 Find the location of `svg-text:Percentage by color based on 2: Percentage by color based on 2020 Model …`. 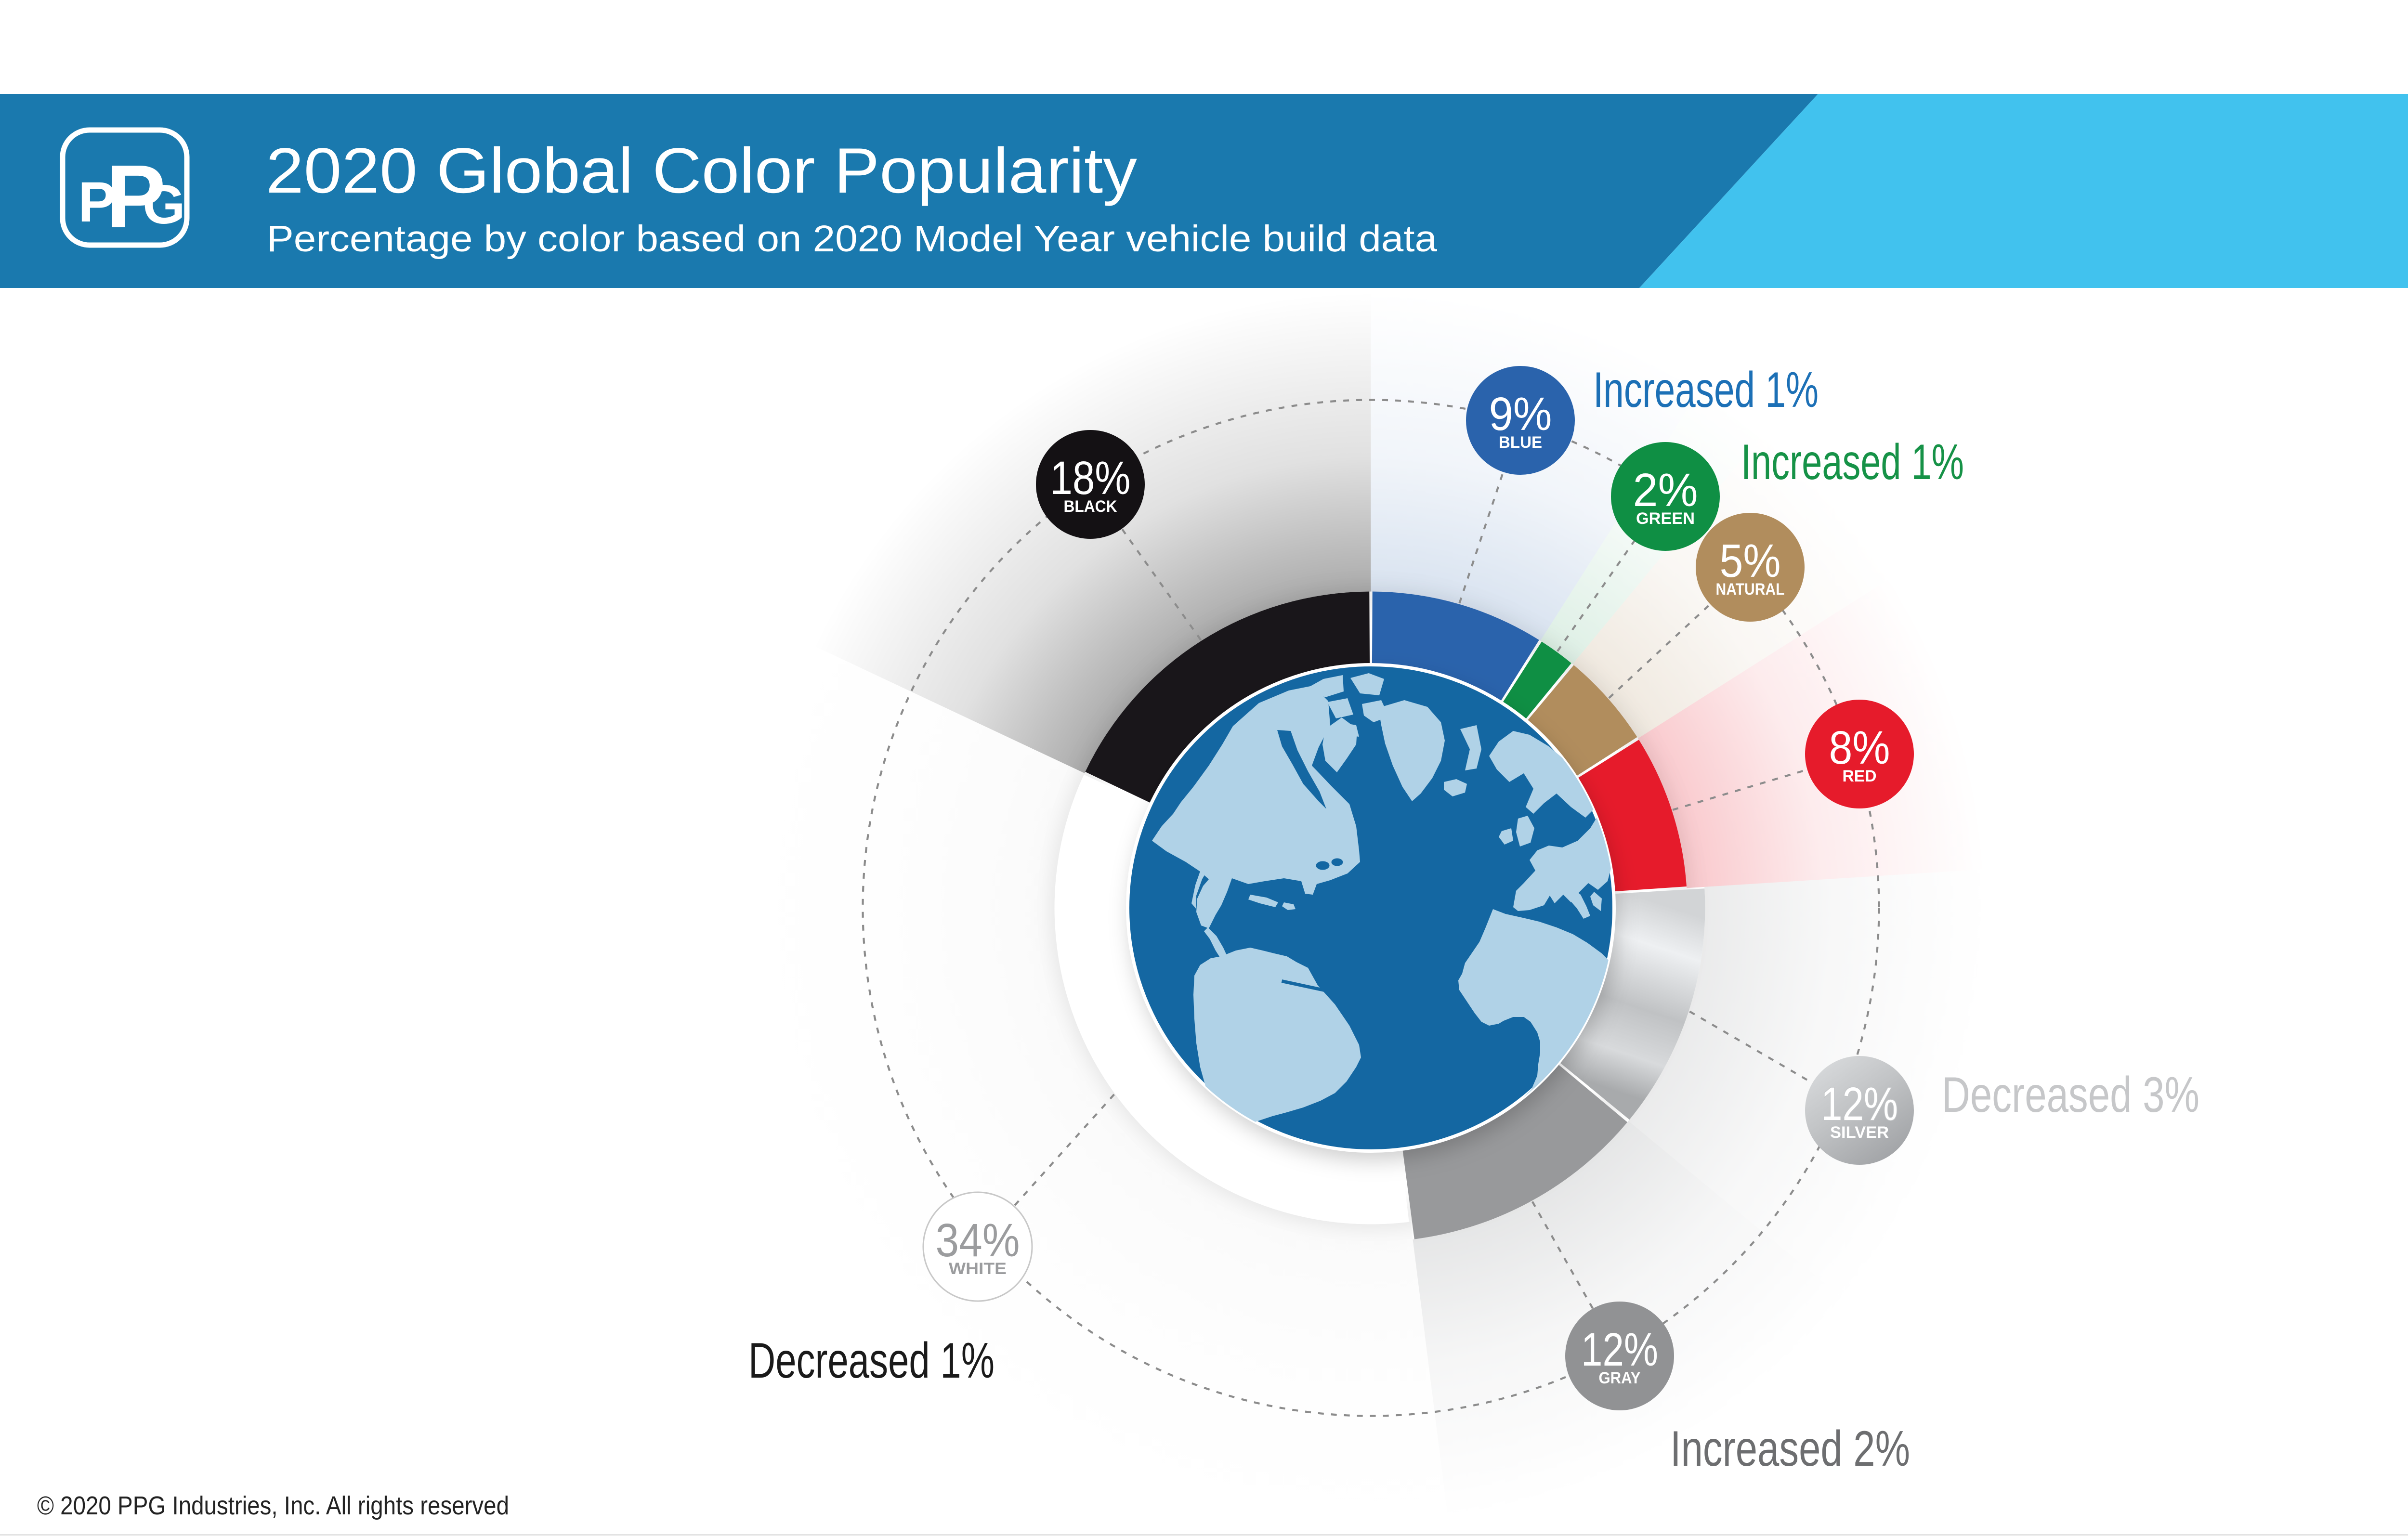

svg-text:Percentage by color based on 2: Percentage by color based on 2020 Model … is located at coordinates (852, 239).